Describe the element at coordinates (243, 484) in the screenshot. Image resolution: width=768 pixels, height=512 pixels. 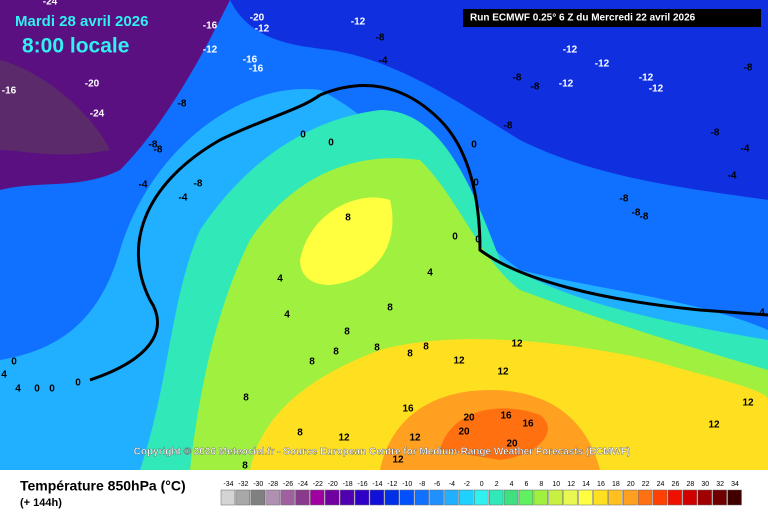
I see `legend-tick: -32` at that location.